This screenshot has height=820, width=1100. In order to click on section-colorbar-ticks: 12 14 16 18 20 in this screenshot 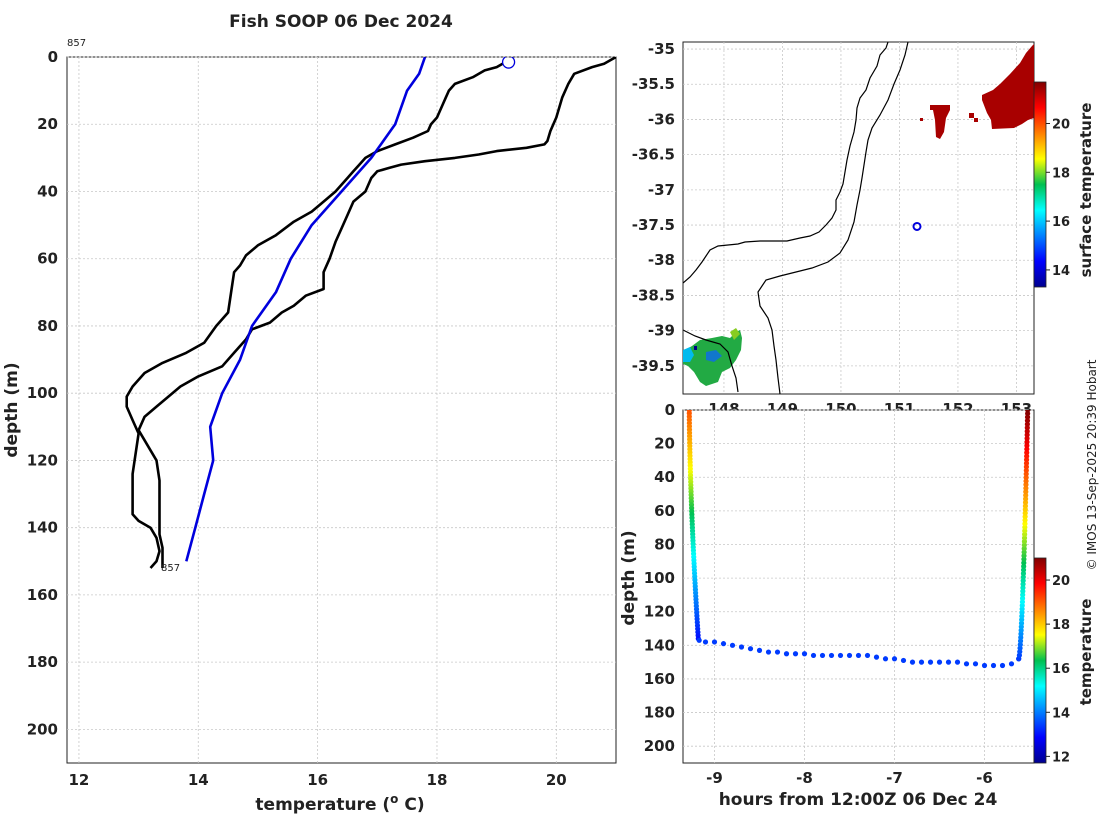, I will do `click(1058, 669)`.